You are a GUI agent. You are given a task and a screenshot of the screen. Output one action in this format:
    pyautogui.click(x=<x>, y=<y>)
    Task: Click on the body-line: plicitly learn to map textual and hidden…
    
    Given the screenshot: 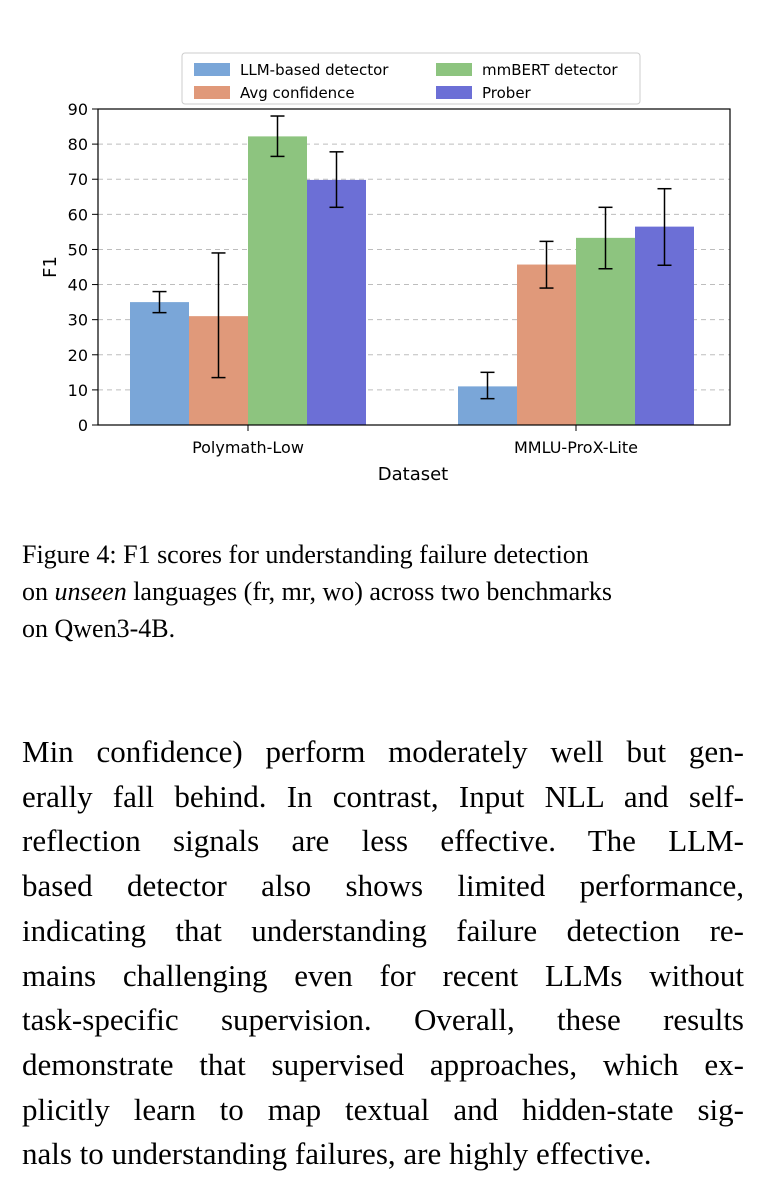 What is the action you would take?
    pyautogui.click(x=383, y=1109)
    